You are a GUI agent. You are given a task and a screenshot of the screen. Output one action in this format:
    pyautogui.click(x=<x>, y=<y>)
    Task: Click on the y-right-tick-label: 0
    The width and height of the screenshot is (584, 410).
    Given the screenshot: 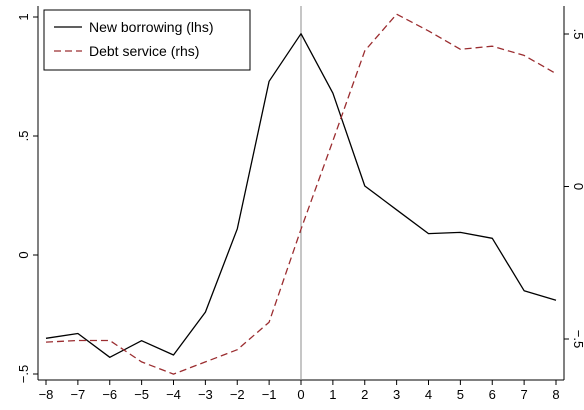 What is the action you would take?
    pyautogui.click(x=577, y=186)
    